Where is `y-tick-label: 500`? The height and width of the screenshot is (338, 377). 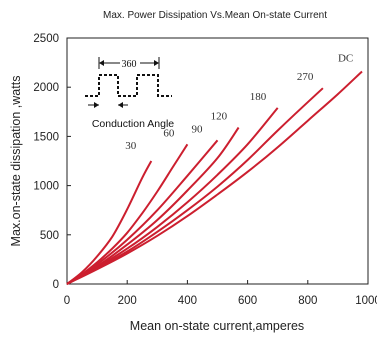
y-tick-label: 500 is located at coordinates (49, 236).